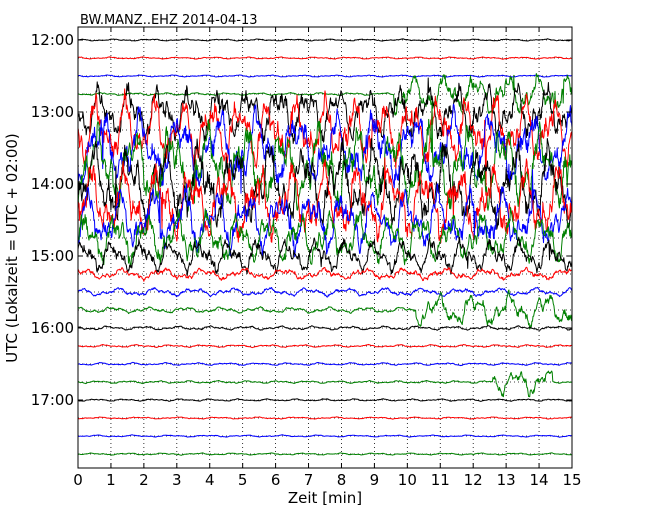 This screenshot has width=650, height=520. Describe the element at coordinates (177, 480) in the screenshot. I see `x-tick-label: 3` at that location.